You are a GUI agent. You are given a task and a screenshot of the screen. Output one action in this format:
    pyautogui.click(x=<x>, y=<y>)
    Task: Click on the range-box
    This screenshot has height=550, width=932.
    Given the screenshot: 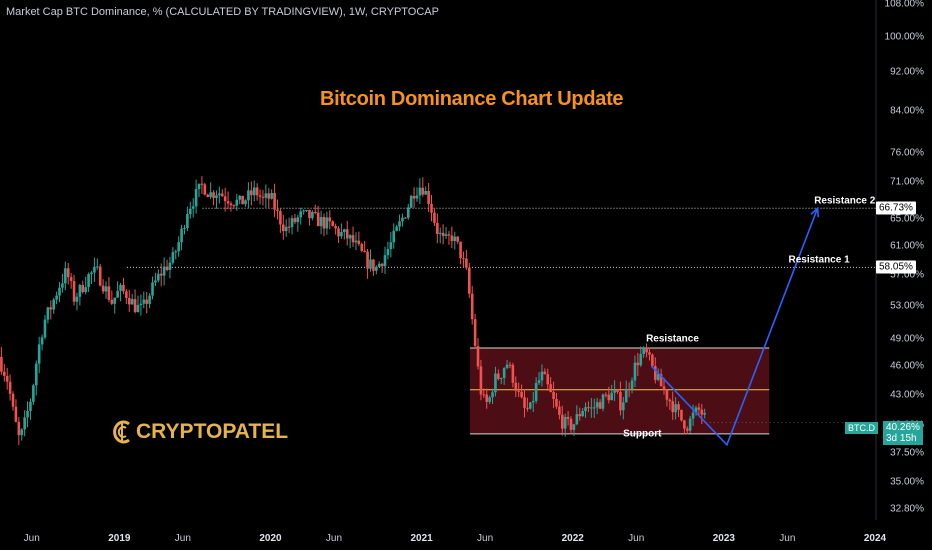 What is the action you would take?
    pyautogui.click(x=619, y=390)
    